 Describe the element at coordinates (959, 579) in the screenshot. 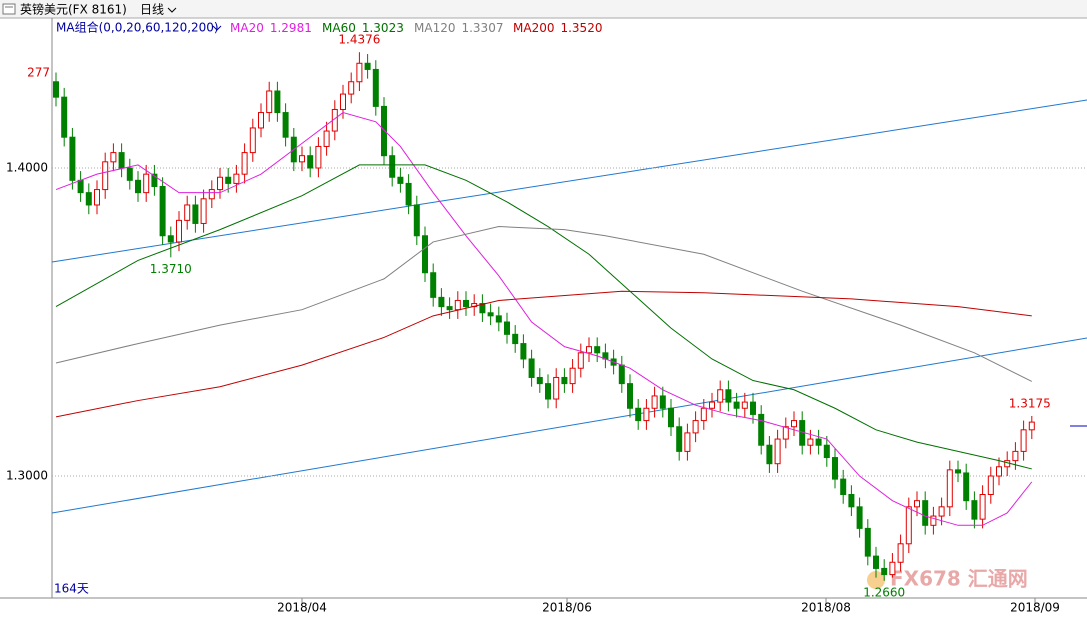

I see `watermark: FX678 汇通网` at that location.